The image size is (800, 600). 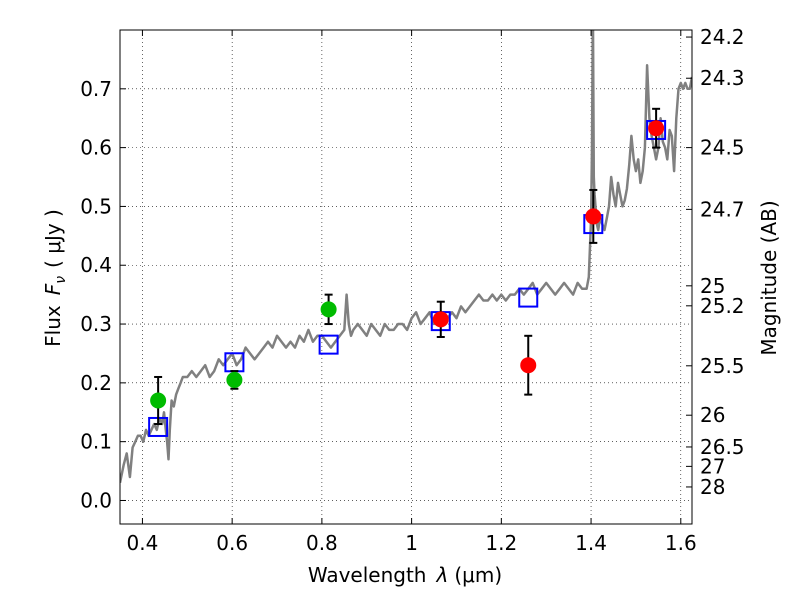 What do you see at coordinates (53, 238) in the screenshot?
I see `y-axis-label-unit: ( μJy )` at bounding box center [53, 238].